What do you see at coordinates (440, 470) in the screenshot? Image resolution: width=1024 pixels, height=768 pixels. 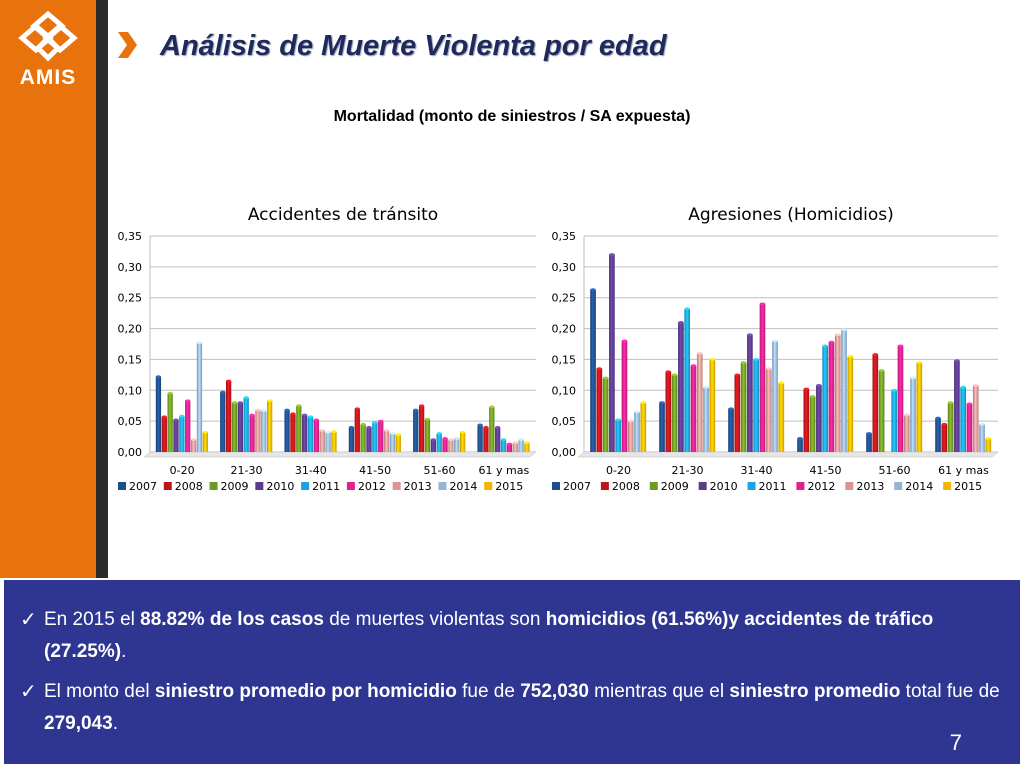 I see `x-tick-label: 51-60` at bounding box center [440, 470].